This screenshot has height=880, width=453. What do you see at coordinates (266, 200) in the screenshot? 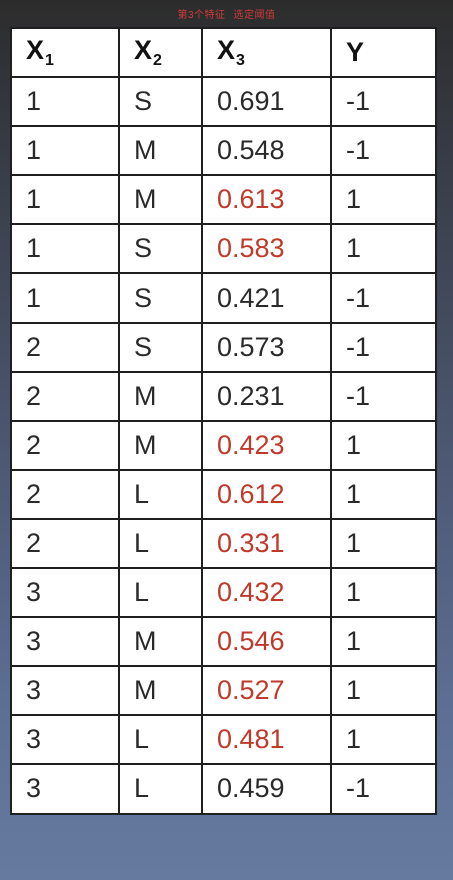
I see `cell-x3: 0.613` at bounding box center [266, 200].